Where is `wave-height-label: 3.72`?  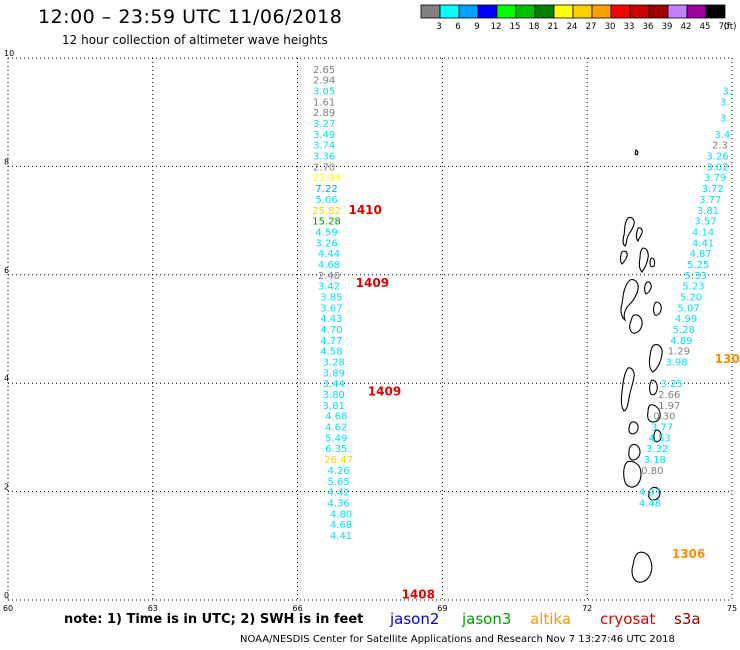
wave-height-label: 3.72 is located at coordinates (713, 189).